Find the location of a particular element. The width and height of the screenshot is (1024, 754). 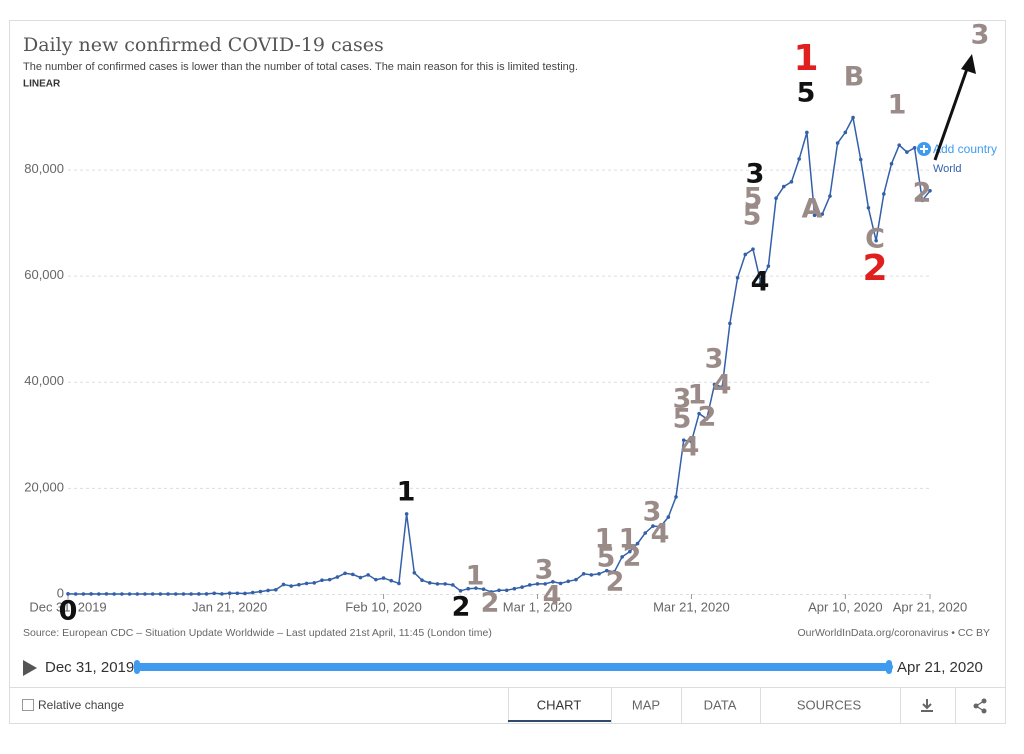

annotation: A is located at coordinates (812, 209).